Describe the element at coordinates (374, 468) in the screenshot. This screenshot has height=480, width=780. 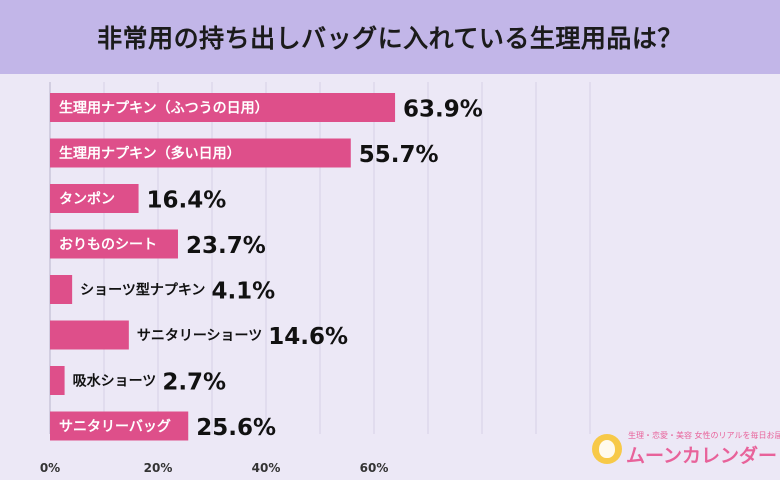
I see `x-tick-label: 60%` at that location.